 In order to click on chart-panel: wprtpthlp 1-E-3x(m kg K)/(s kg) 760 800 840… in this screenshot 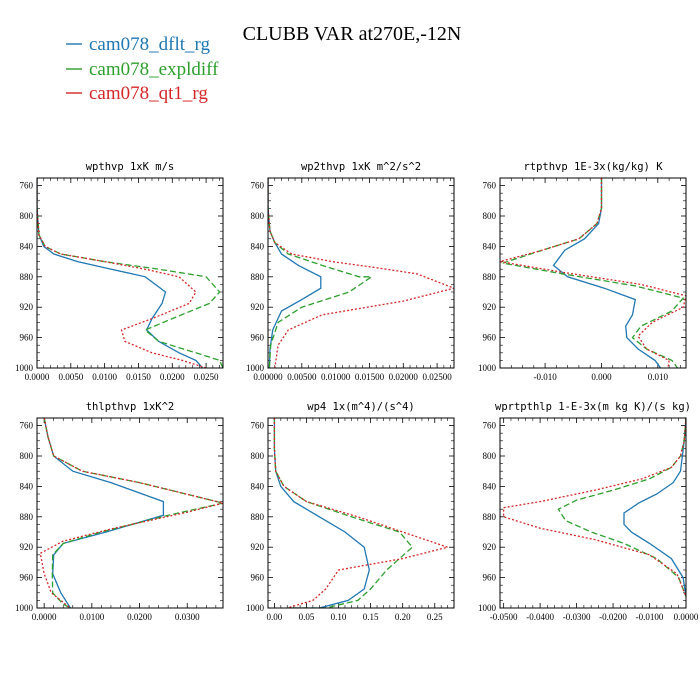, I will do `click(588, 511)`.